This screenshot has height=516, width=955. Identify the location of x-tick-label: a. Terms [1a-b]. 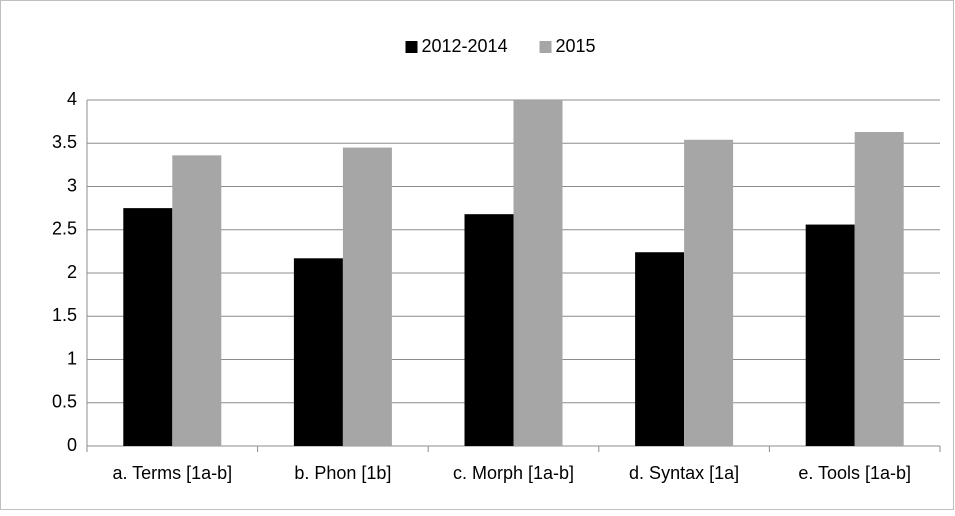
(172, 473).